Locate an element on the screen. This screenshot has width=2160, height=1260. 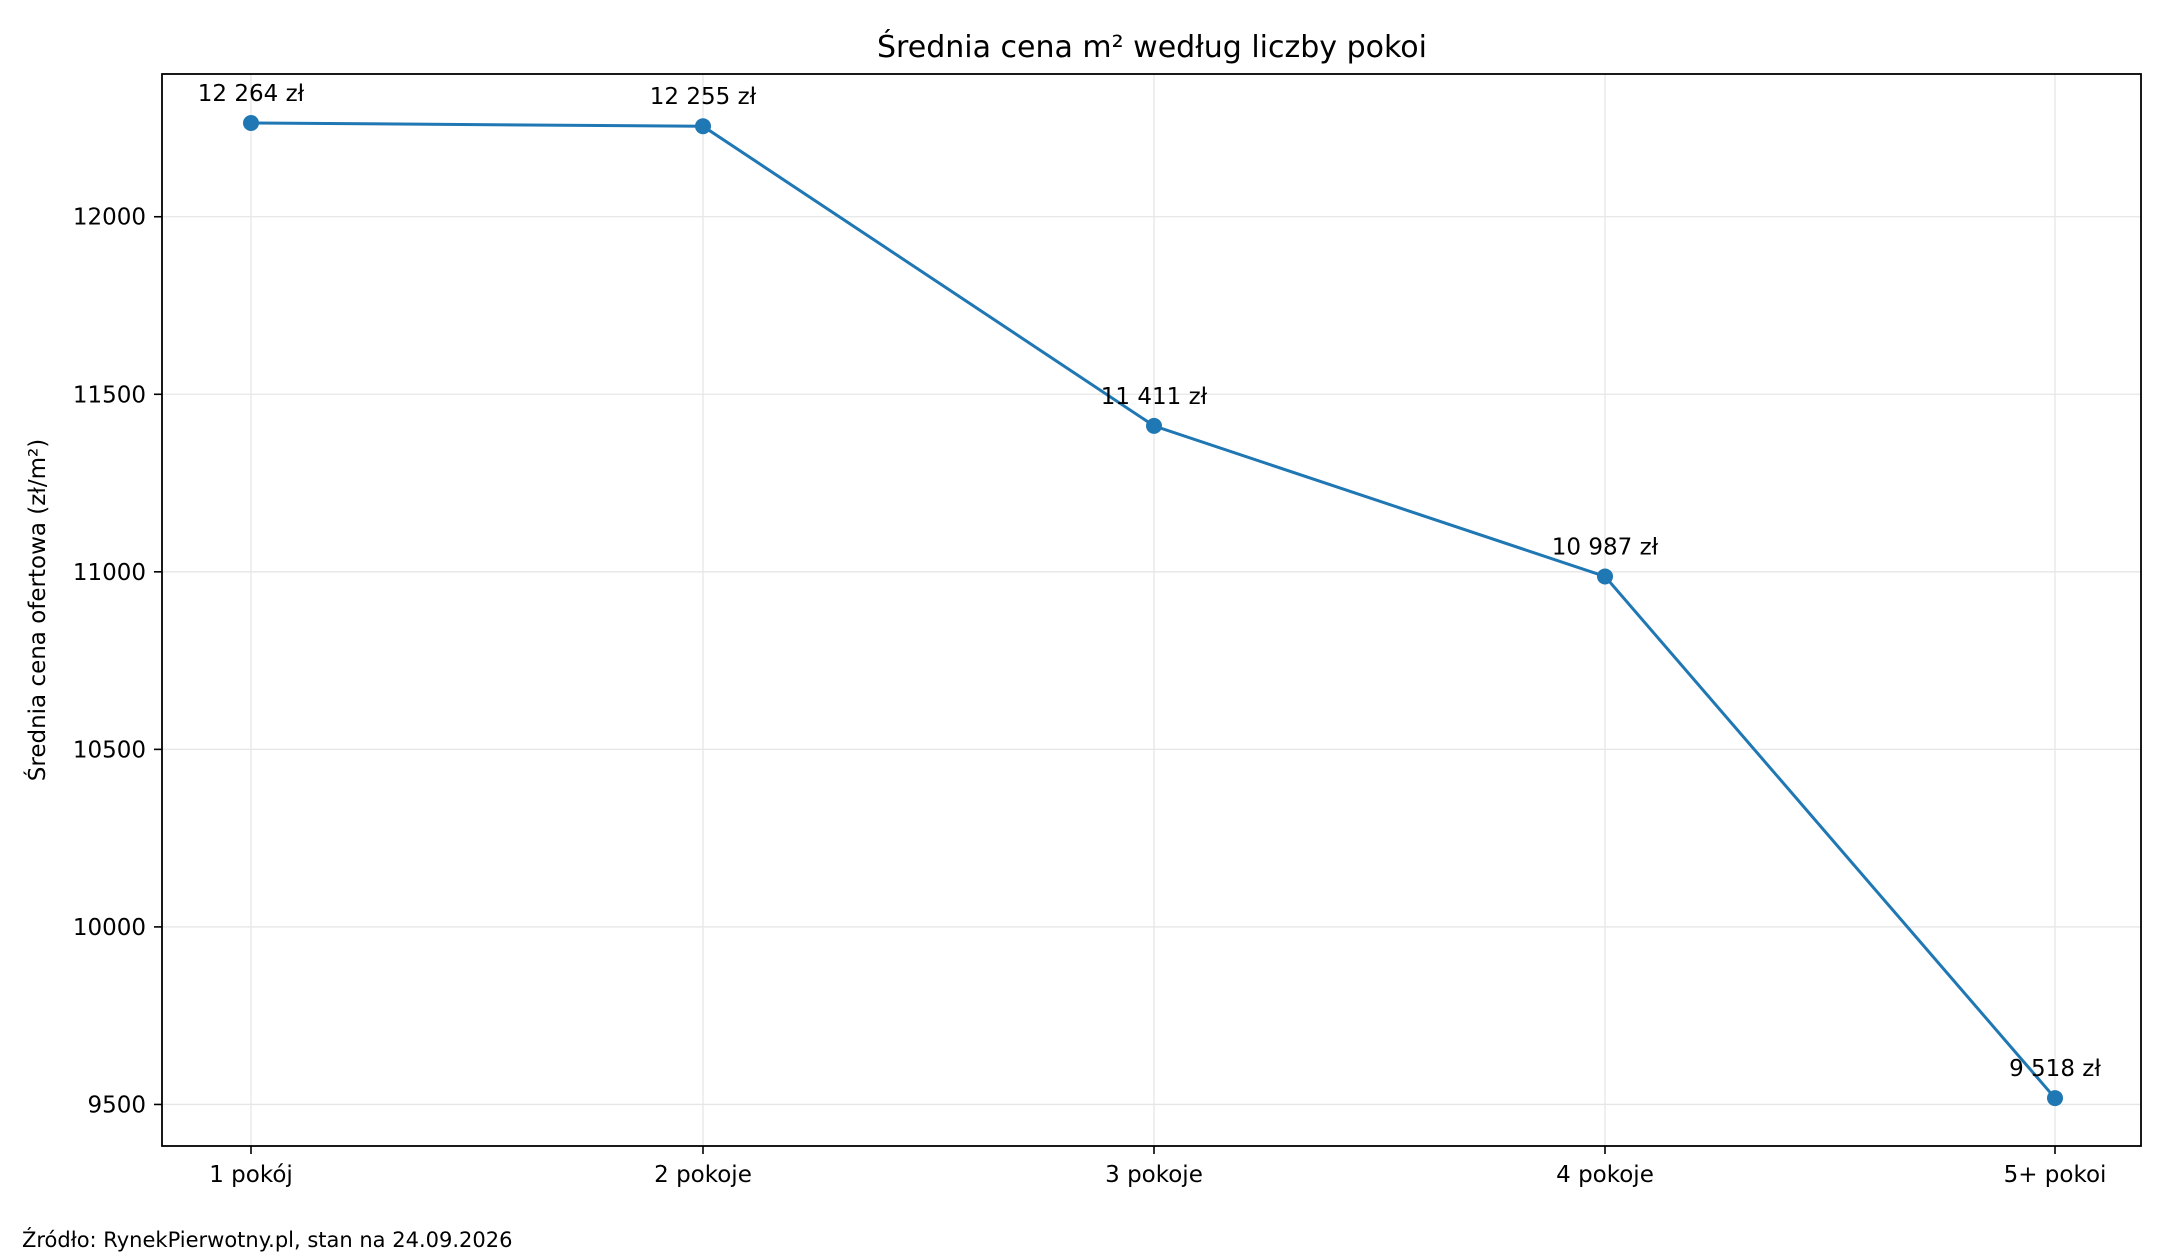
x-tick-label: 5+ pokoi is located at coordinates (2055, 1175).